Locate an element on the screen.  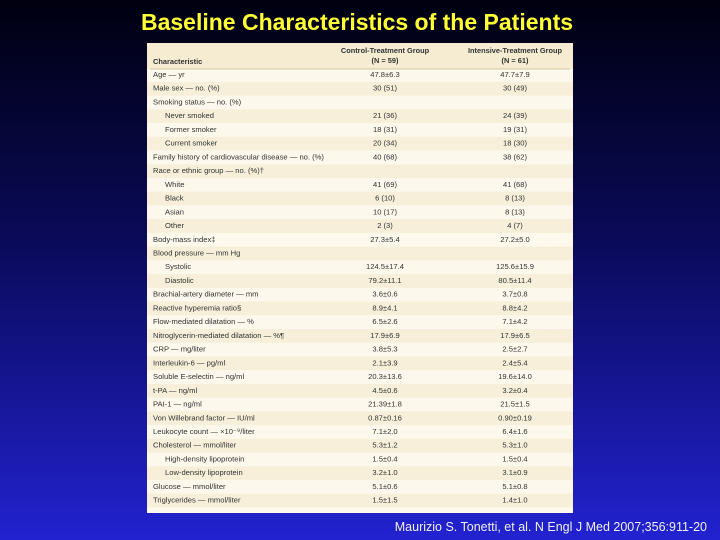
table-cell: 0.90±0.19 is located at coordinates (515, 417).